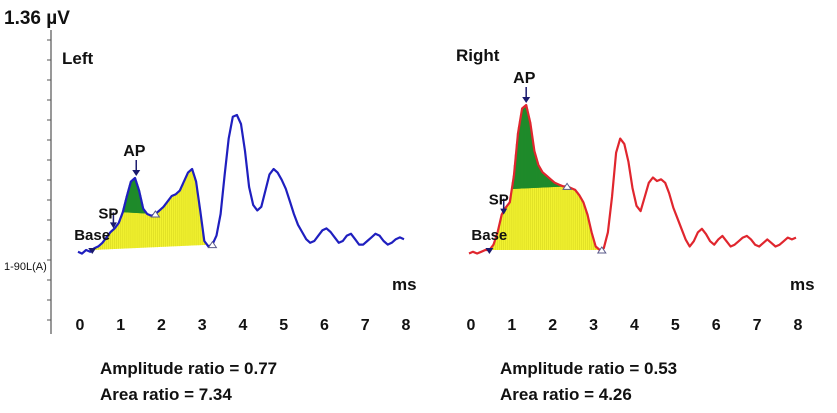  Describe the element at coordinates (78, 58) in the screenshot. I see `panel-title: Left` at that location.